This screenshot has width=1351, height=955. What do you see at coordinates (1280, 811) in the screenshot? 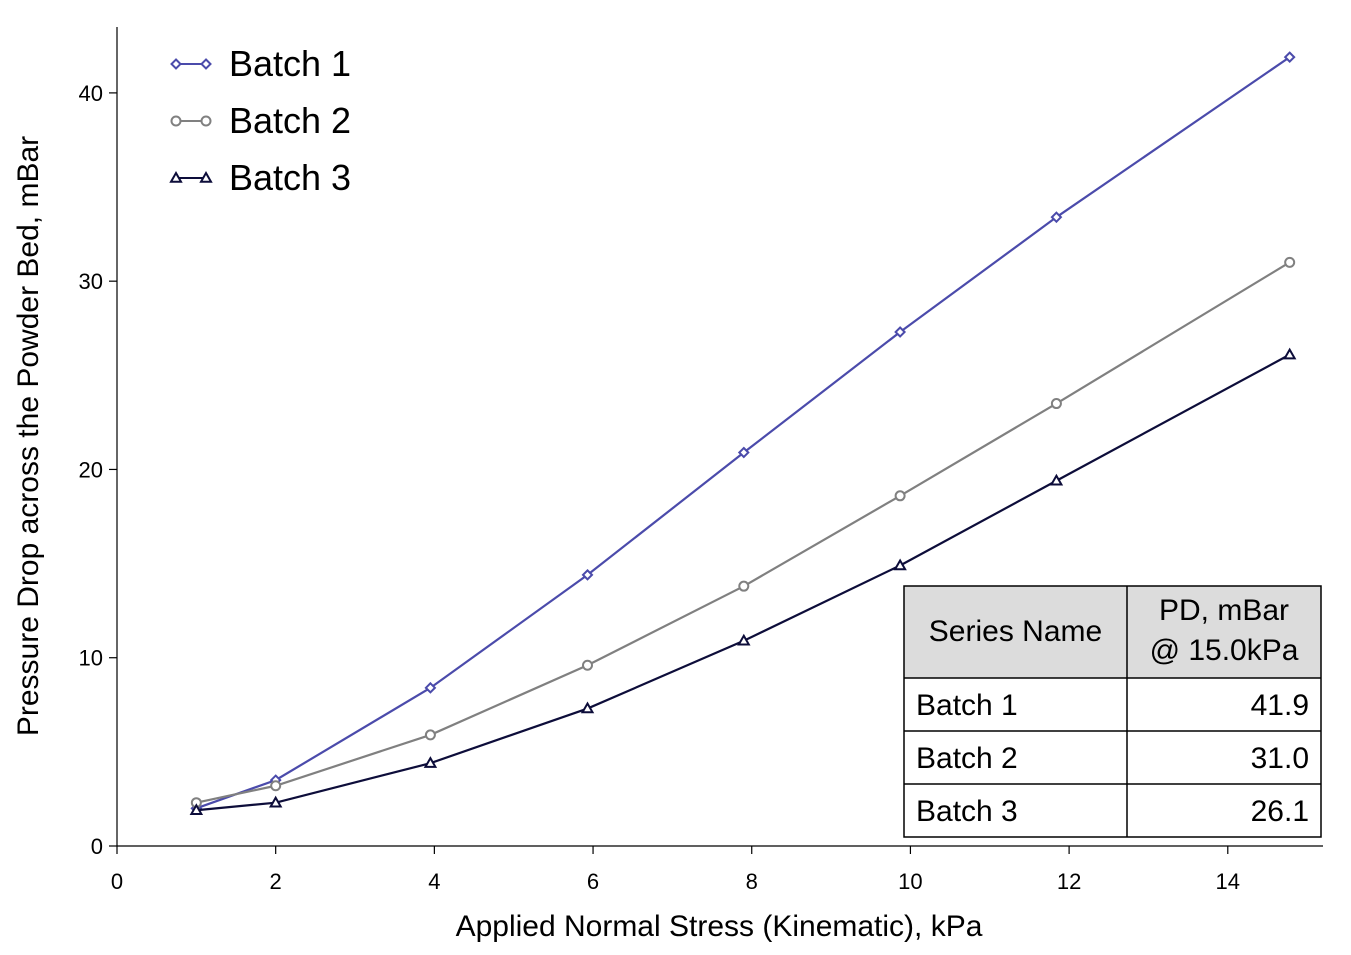
I see `table-cell-value: 26.1` at bounding box center [1280, 811].